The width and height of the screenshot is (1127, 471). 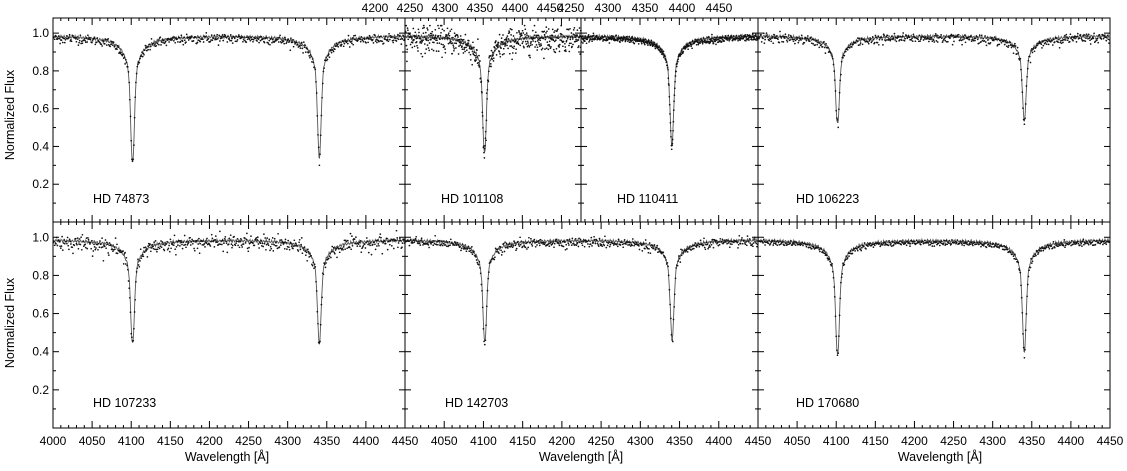 What do you see at coordinates (121, 199) in the screenshot?
I see `star-label: HD 74873` at bounding box center [121, 199].